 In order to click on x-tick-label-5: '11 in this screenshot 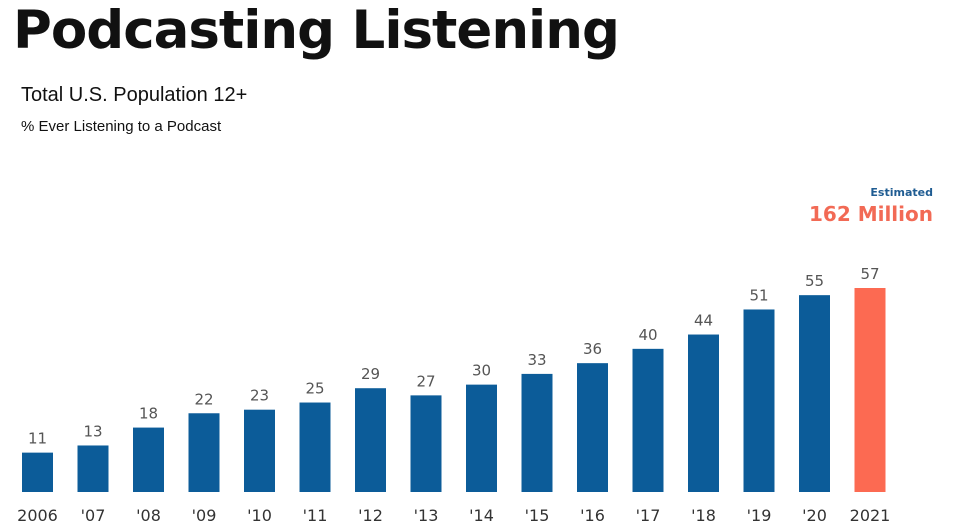, I will do `click(315, 515)`.